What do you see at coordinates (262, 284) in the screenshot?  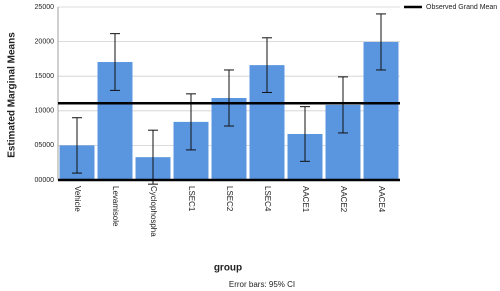 I see `footnote: Error bars: 95% CI` at bounding box center [262, 284].